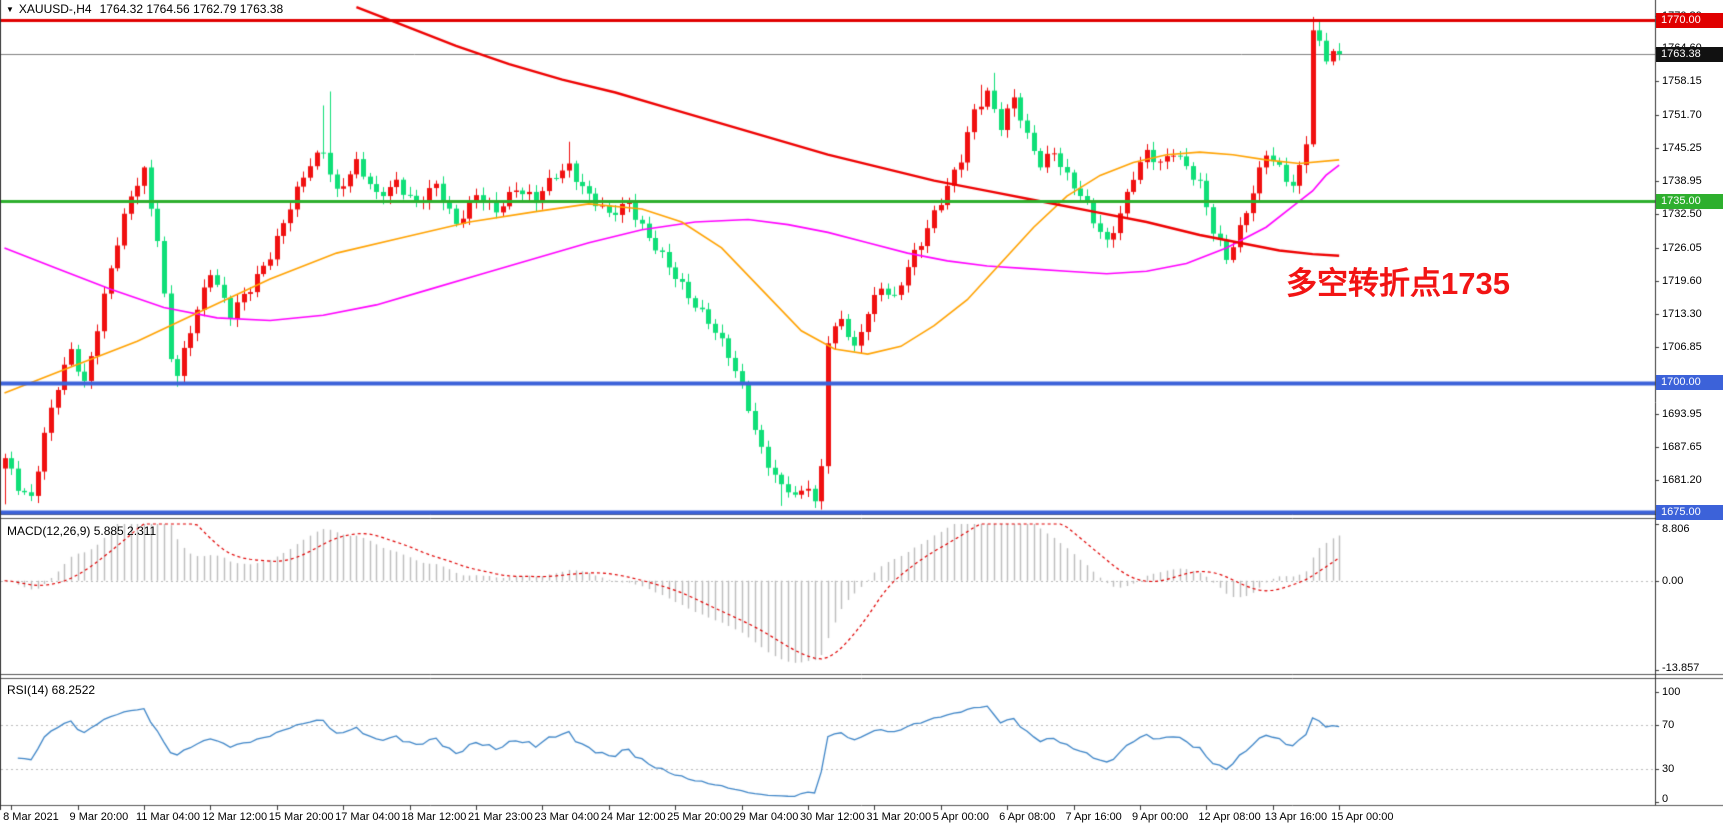 The height and width of the screenshot is (827, 1723). I want to click on rsi-indicator-label: RSI(14) 68.2522, so click(51, 690).